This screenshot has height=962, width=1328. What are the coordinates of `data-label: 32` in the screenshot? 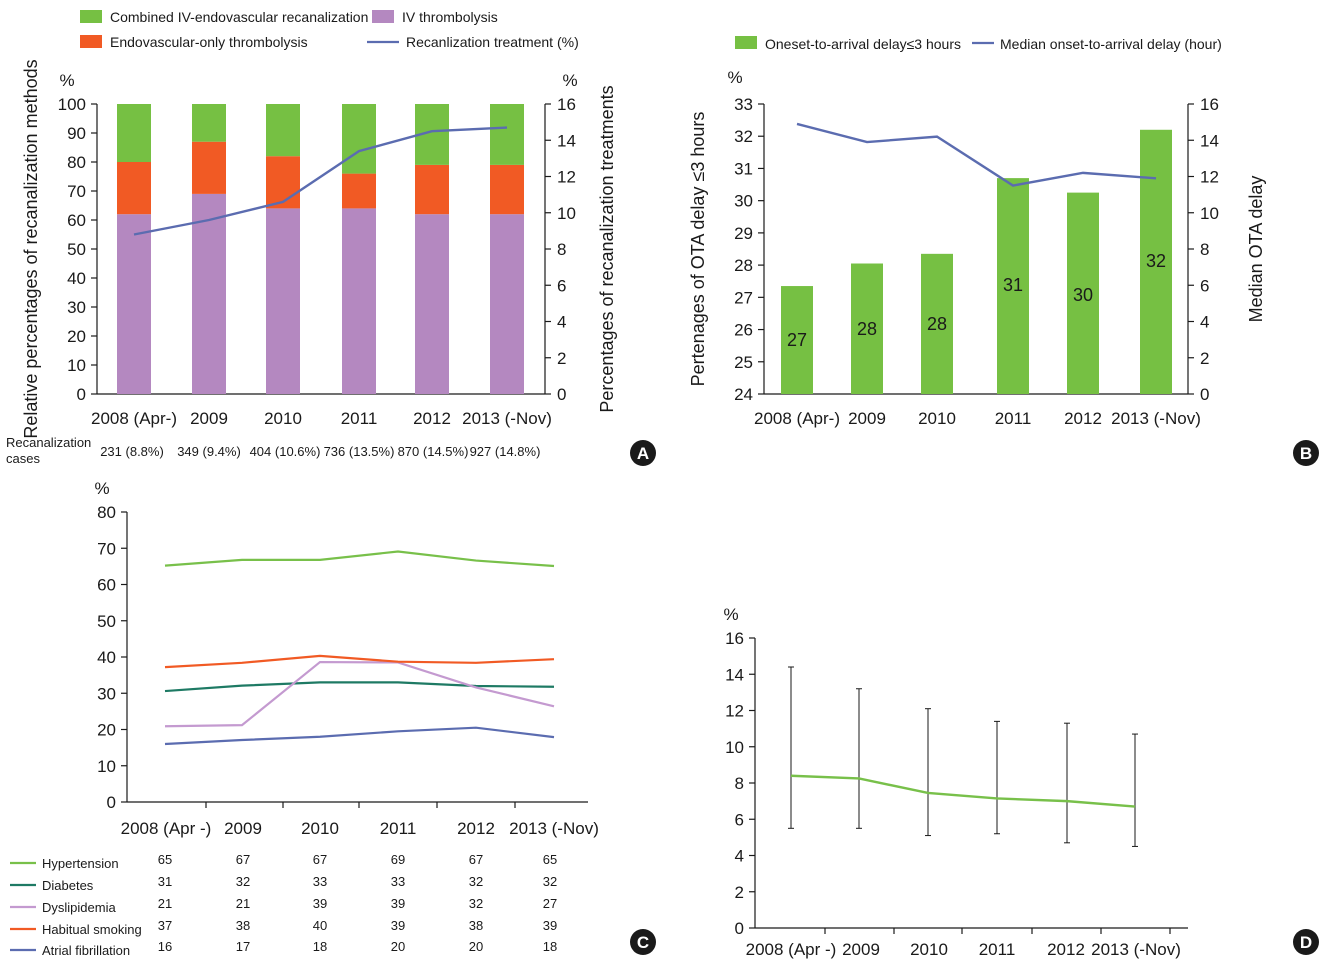 It's located at (1156, 261).